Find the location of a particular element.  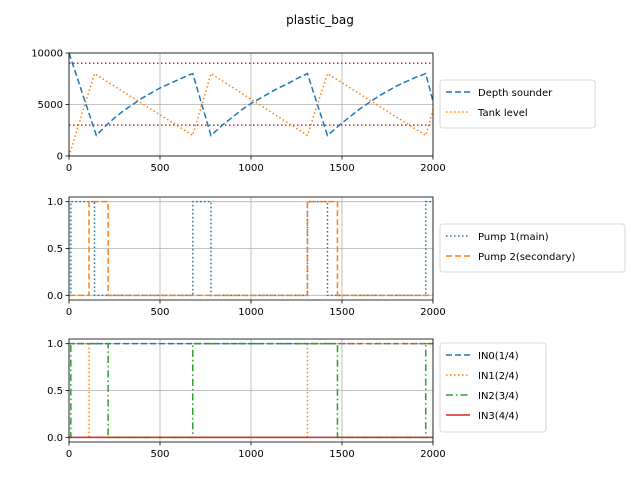

legend-label: Depth sounder is located at coordinates (515, 93).